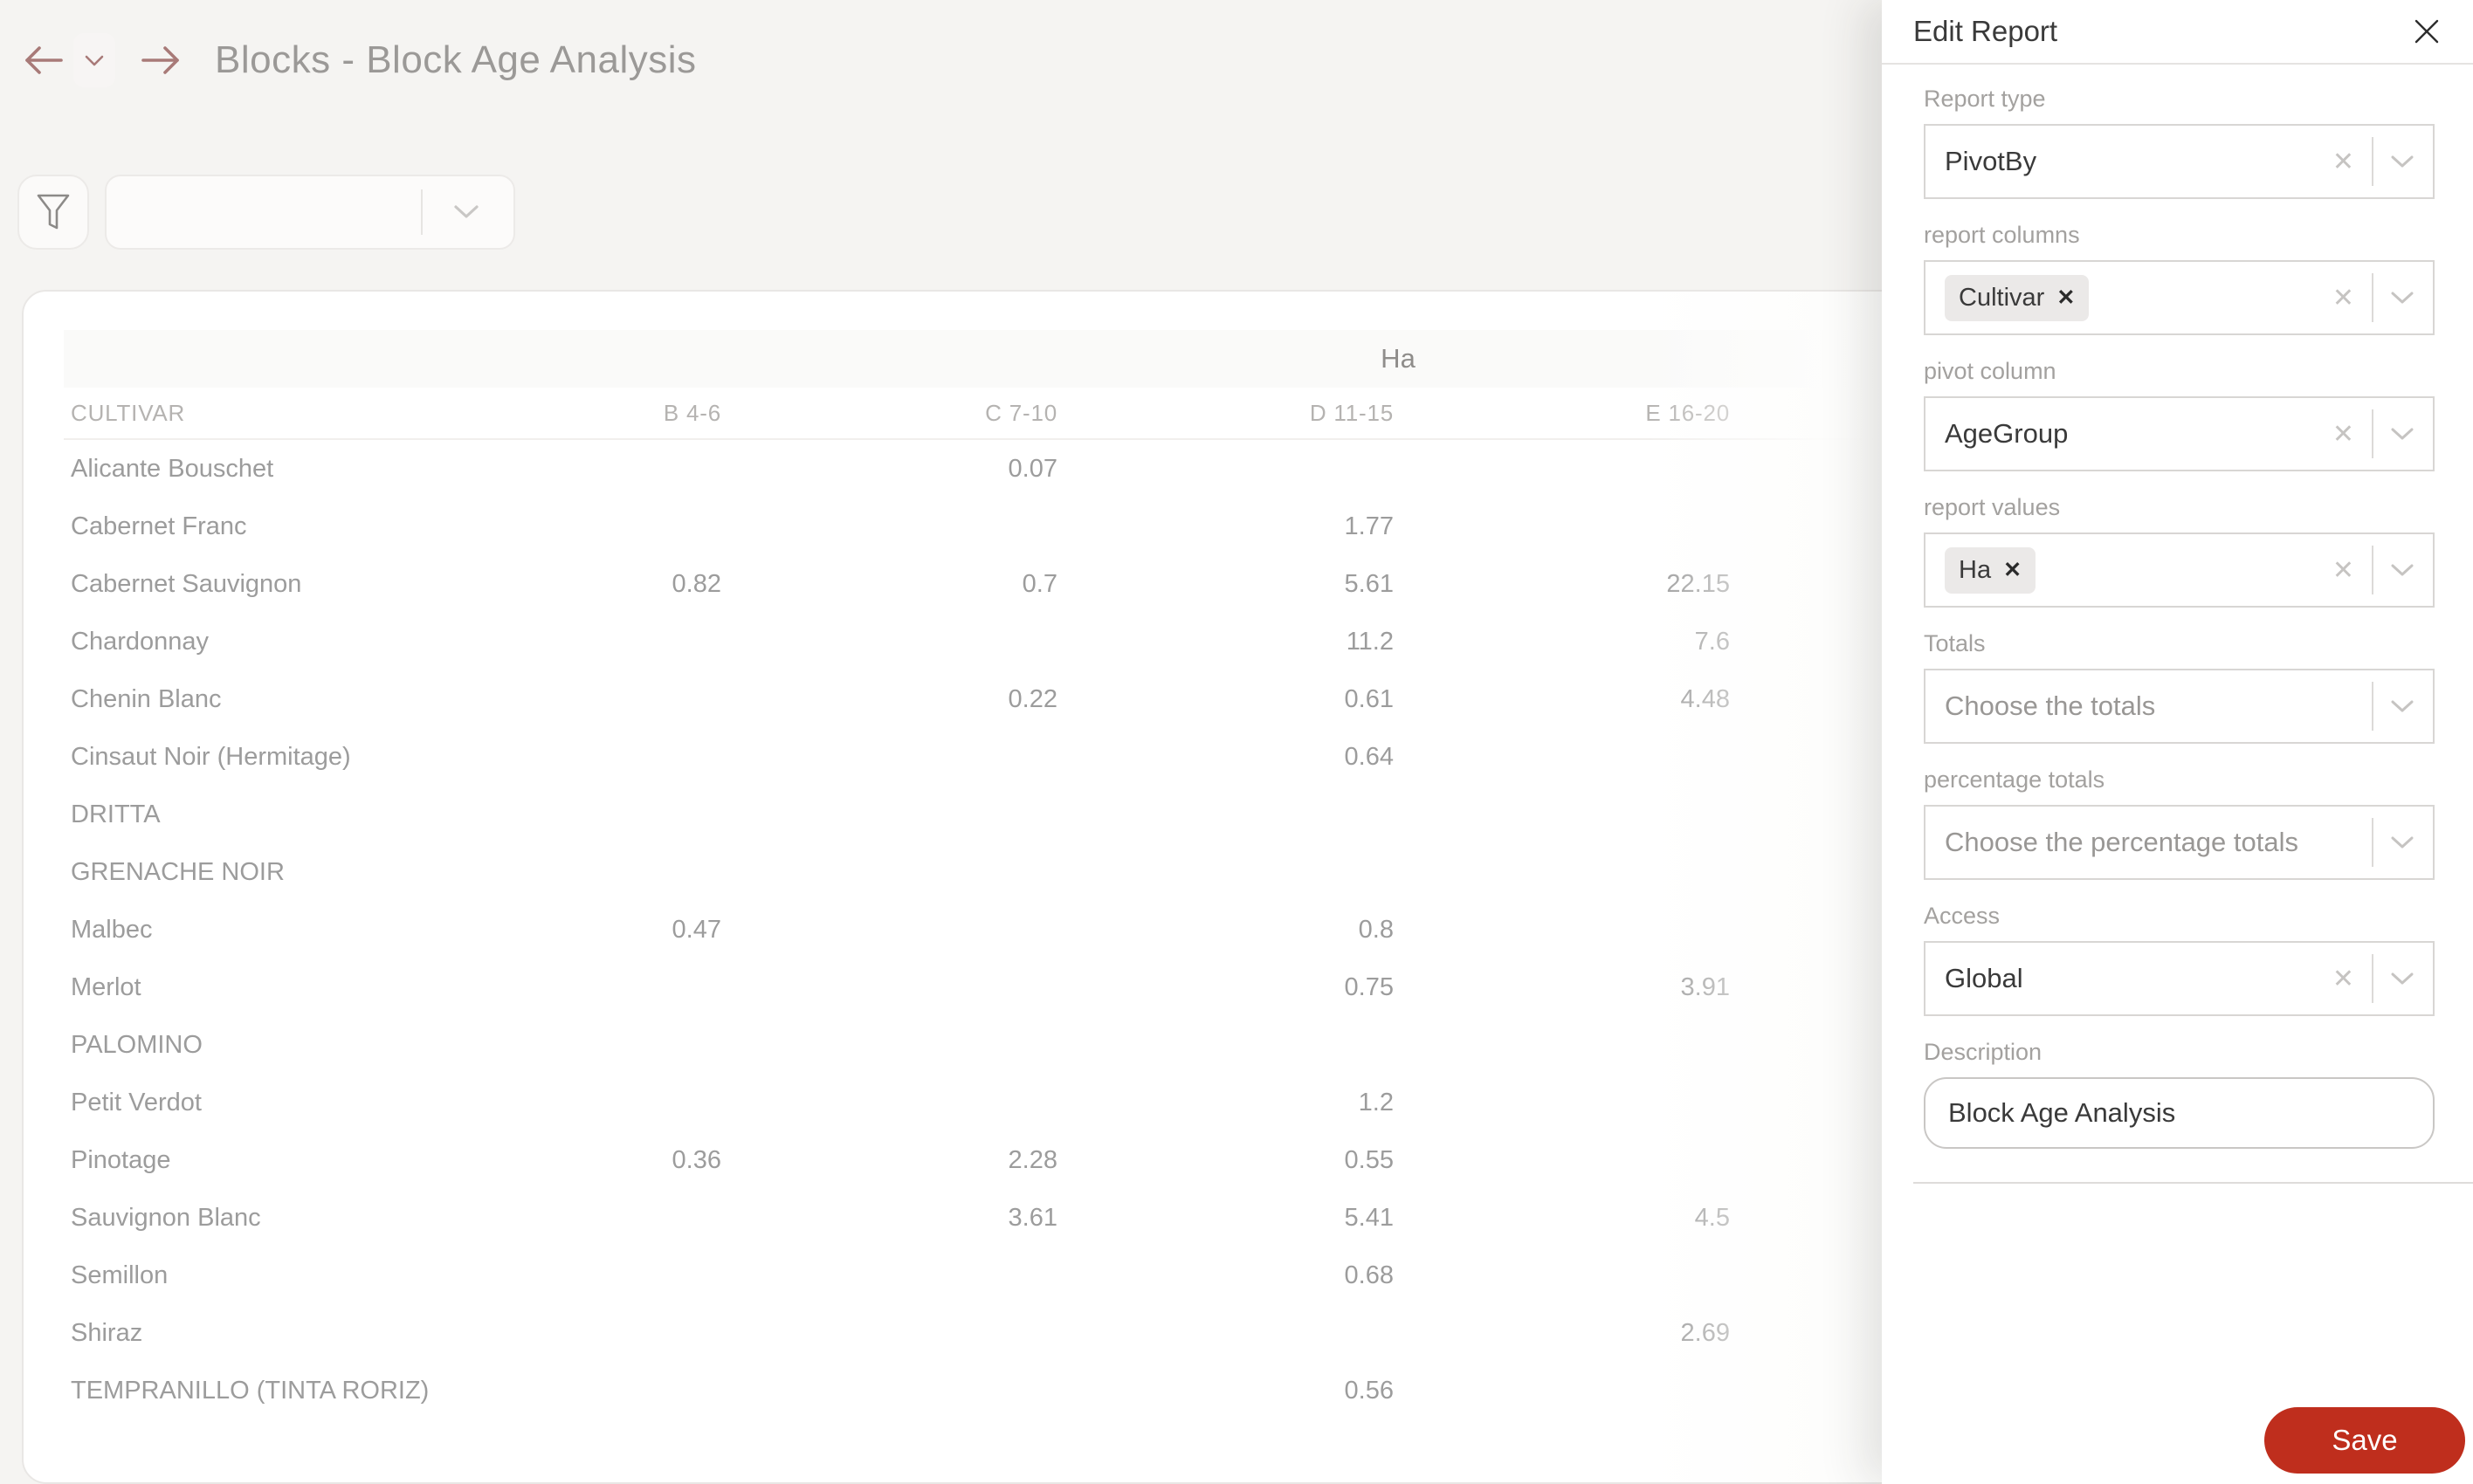 This screenshot has width=2473, height=1484. I want to click on report-values-select: Ha ✕ ✕, so click(2179, 570).